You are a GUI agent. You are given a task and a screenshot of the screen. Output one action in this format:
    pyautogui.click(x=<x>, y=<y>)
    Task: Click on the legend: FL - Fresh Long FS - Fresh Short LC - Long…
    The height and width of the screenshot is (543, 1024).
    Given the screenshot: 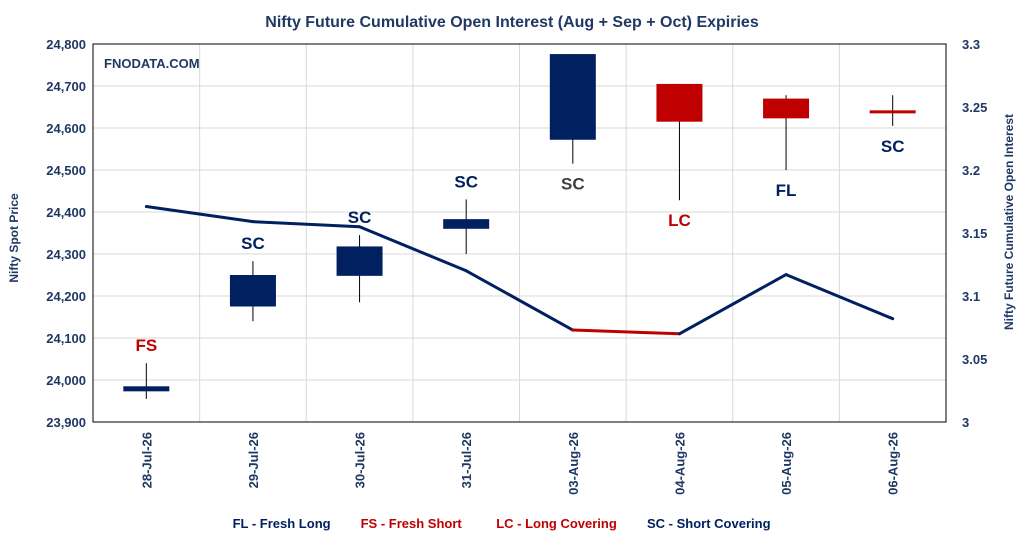 What is the action you would take?
    pyautogui.click(x=502, y=523)
    